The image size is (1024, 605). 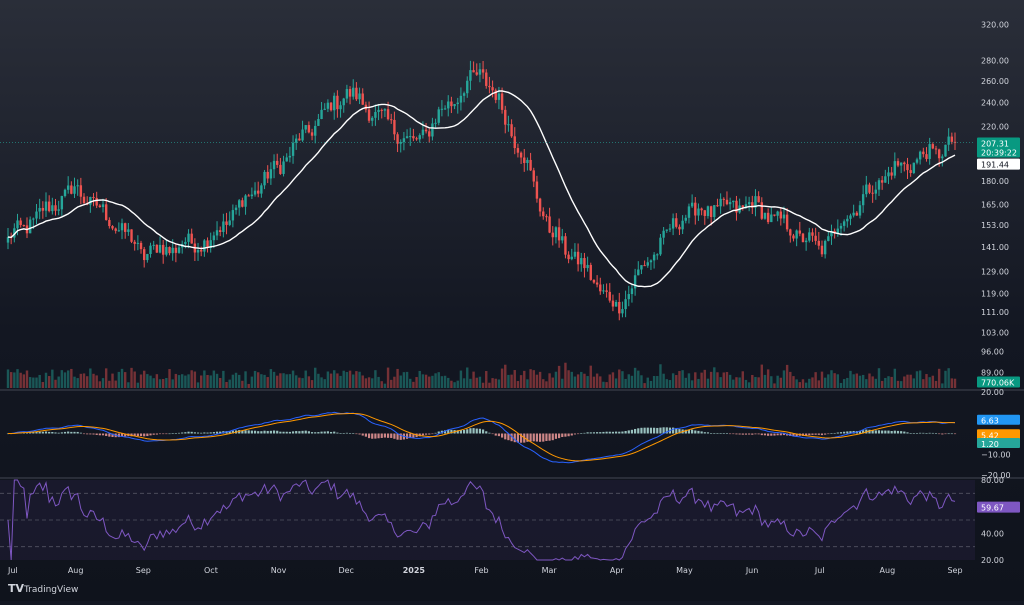 What do you see at coordinates (995, 225) in the screenshot?
I see `y-tick-label: 153.00` at bounding box center [995, 225].